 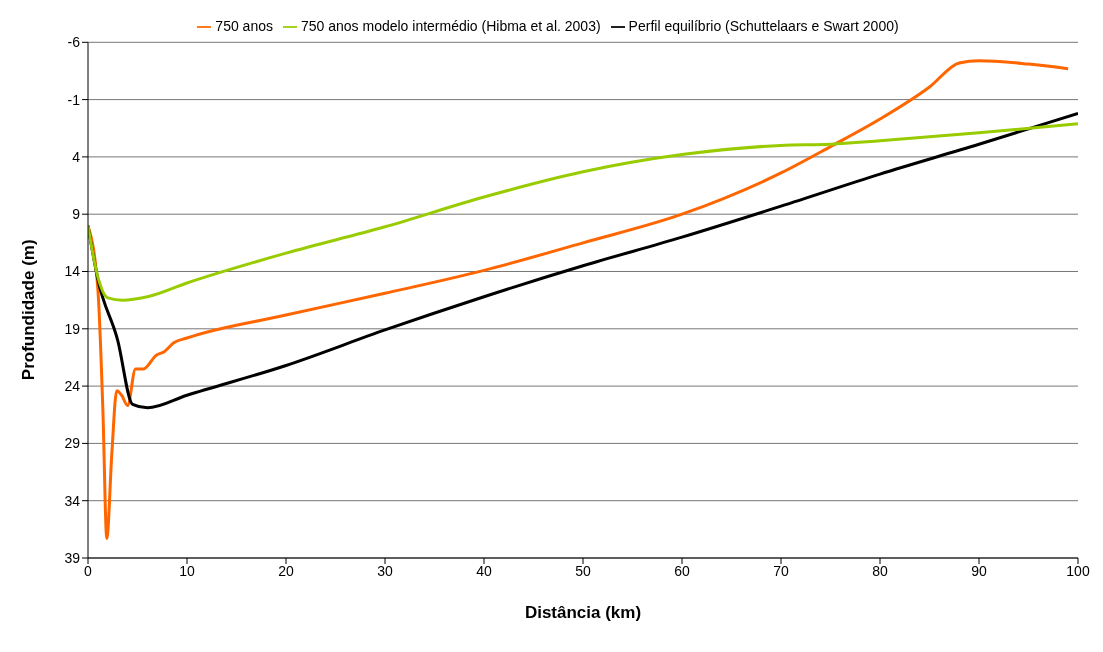 What do you see at coordinates (29, 310) in the screenshot?
I see `y-axis-title: Profundidade (m)` at bounding box center [29, 310].